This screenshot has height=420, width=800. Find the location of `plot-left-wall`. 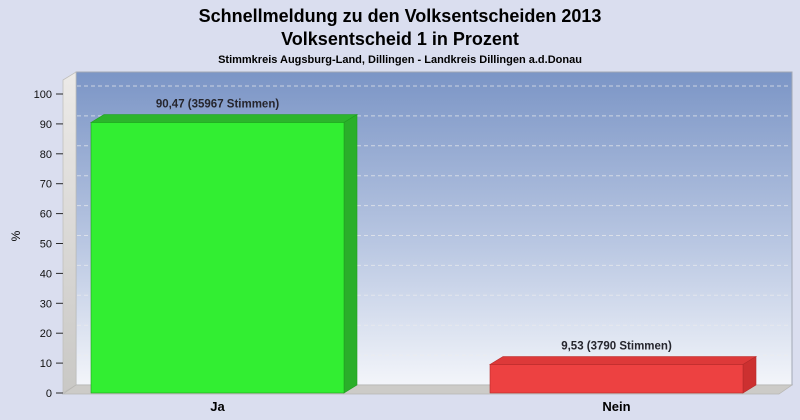

plot-left-wall is located at coordinates (69, 232).